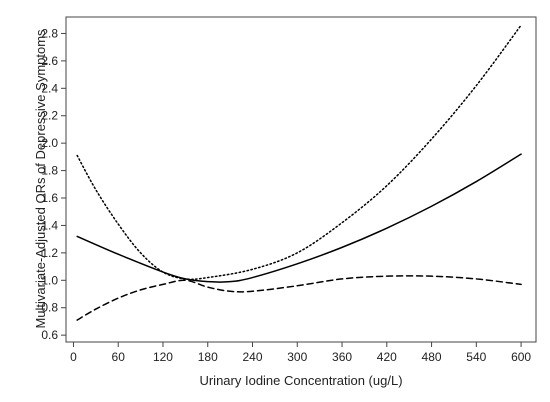 This screenshot has width=550, height=402. I want to click on x-tick-label: 480, so click(432, 357).